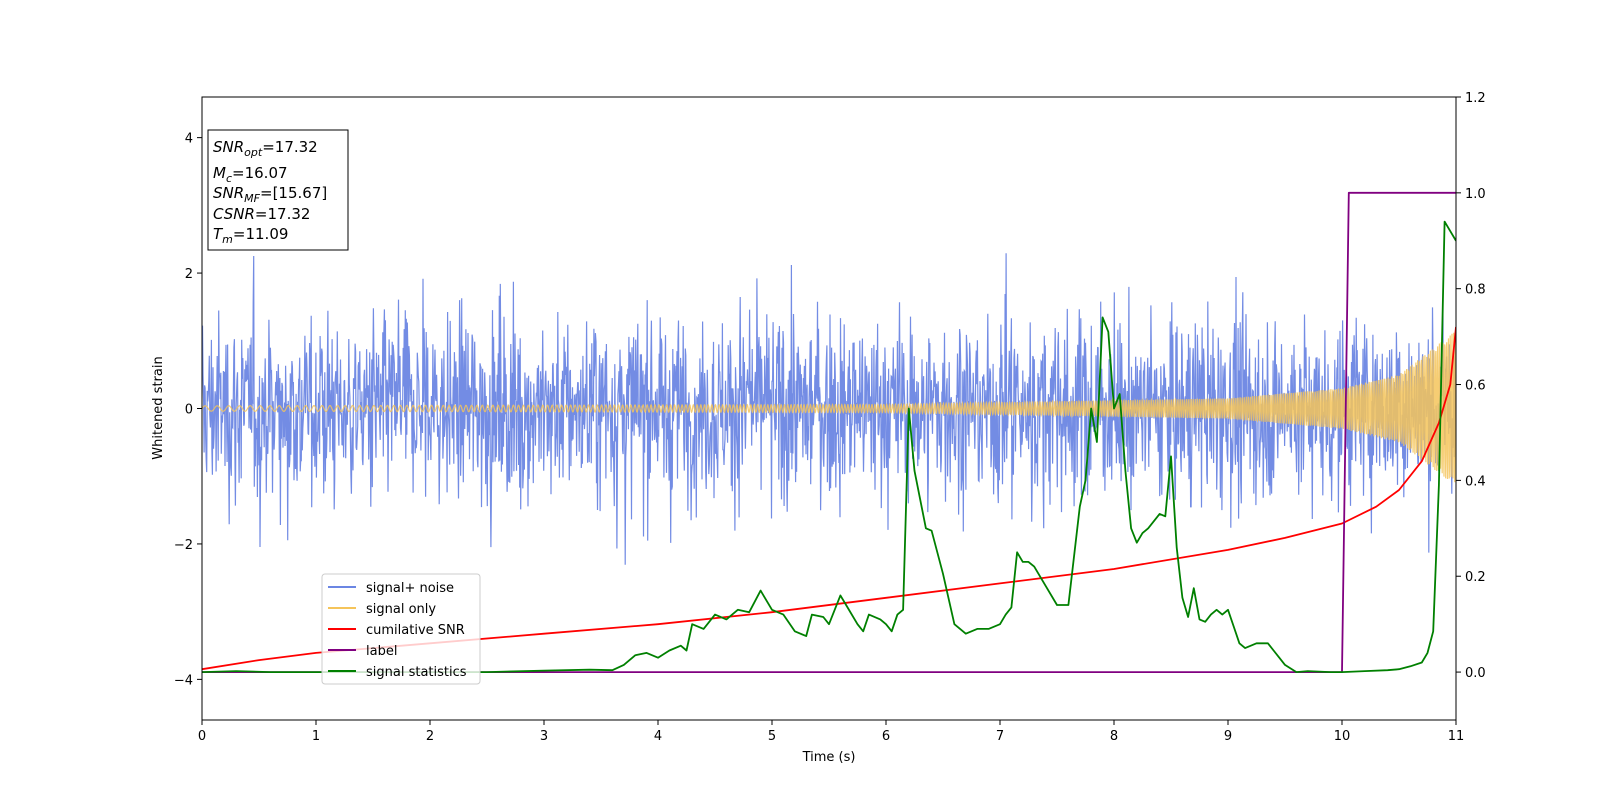 The width and height of the screenshot is (1600, 800). What do you see at coordinates (1000, 736) in the screenshot?
I see `x-tick-label: 7` at bounding box center [1000, 736].